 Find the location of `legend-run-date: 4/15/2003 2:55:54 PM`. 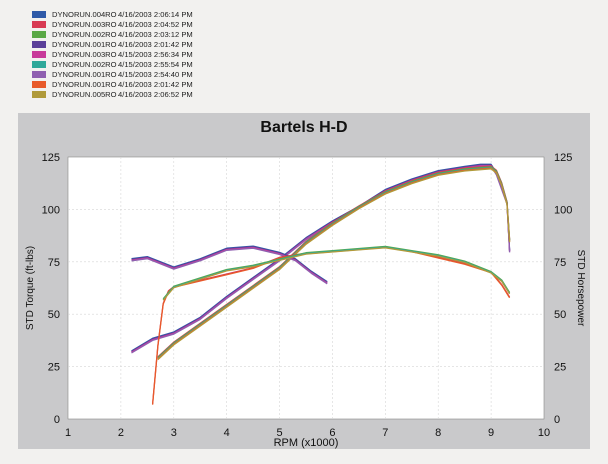

legend-run-date: 4/15/2003 2:55:54 PM is located at coordinates (155, 65).